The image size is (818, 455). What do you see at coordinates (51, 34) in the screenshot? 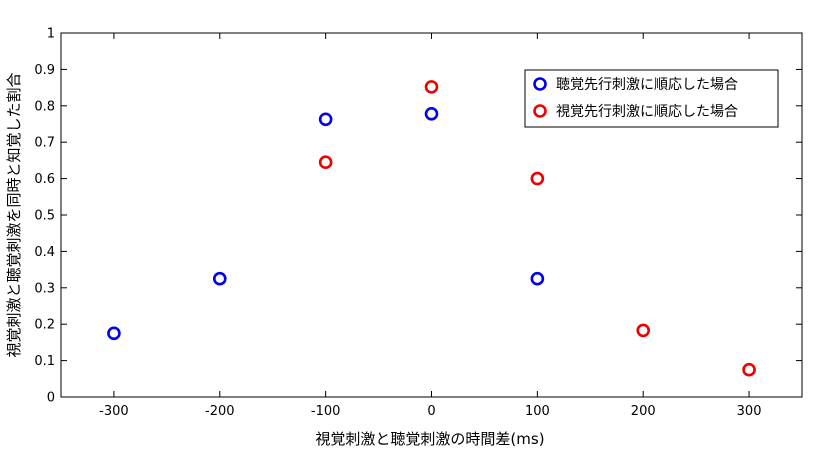
I see `y-tick-label: 1` at bounding box center [51, 34].